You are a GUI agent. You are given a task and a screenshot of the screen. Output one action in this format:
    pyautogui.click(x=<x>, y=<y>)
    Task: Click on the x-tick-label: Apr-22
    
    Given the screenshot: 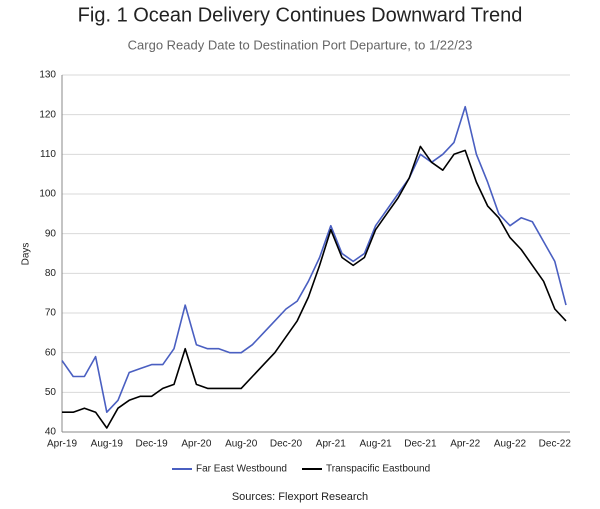 What is the action you would take?
    pyautogui.click(x=465, y=444)
    